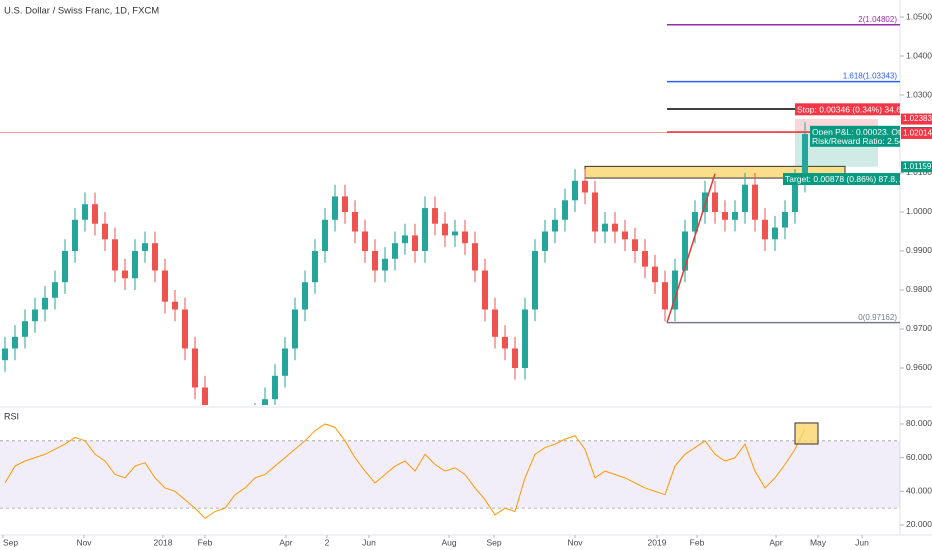  Describe the element at coordinates (11, 416) in the screenshot. I see `rsi-title: RSI` at that location.